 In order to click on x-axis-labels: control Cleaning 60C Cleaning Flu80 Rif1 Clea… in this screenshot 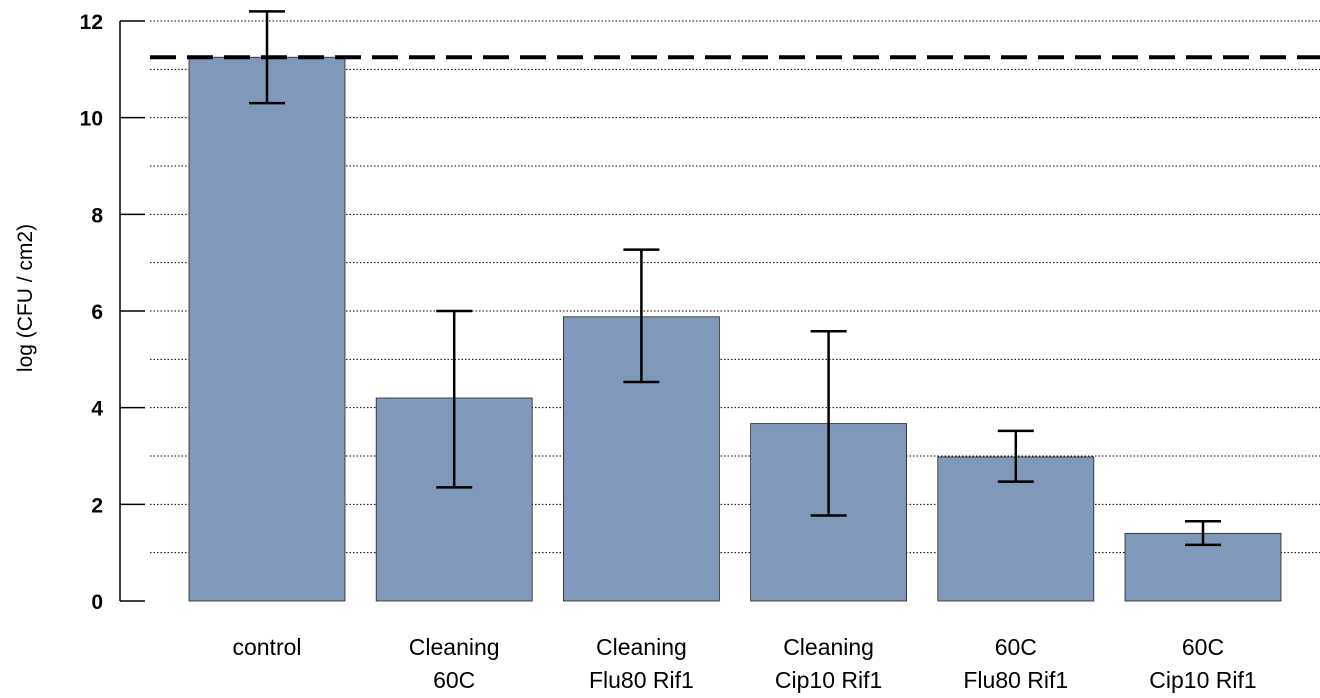, I will do `click(744, 663)`.